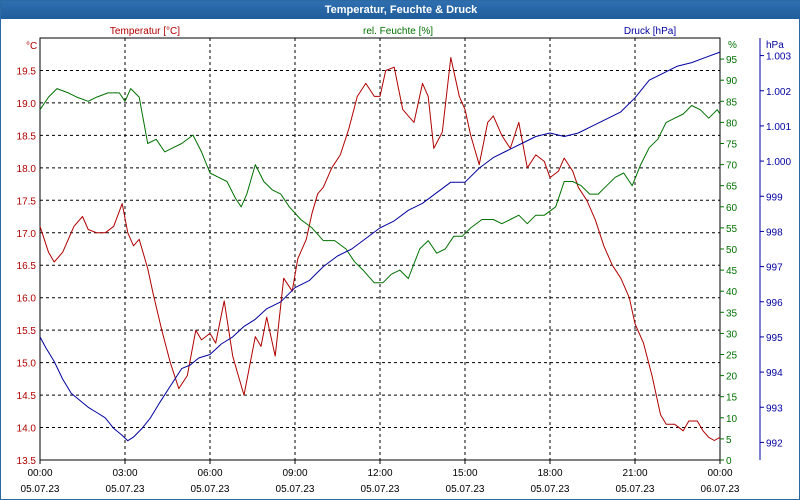  What do you see at coordinates (729, 261) in the screenshot?
I see `humidity-axis-ticks: 0 5 10 15 20 25 30 35 40 45 50 55 60 65 70 75 80 85 90 95` at bounding box center [729, 261].